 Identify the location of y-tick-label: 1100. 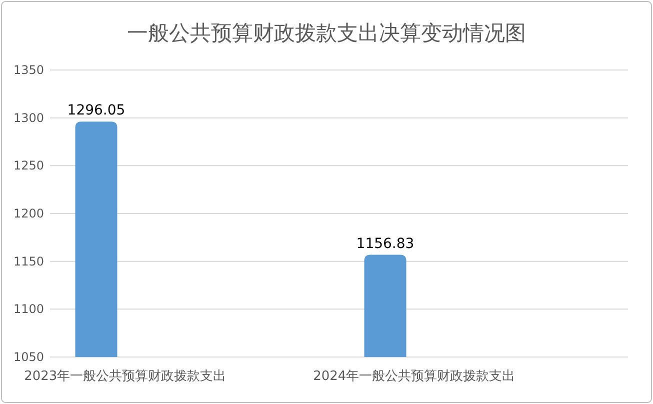
(28, 309).